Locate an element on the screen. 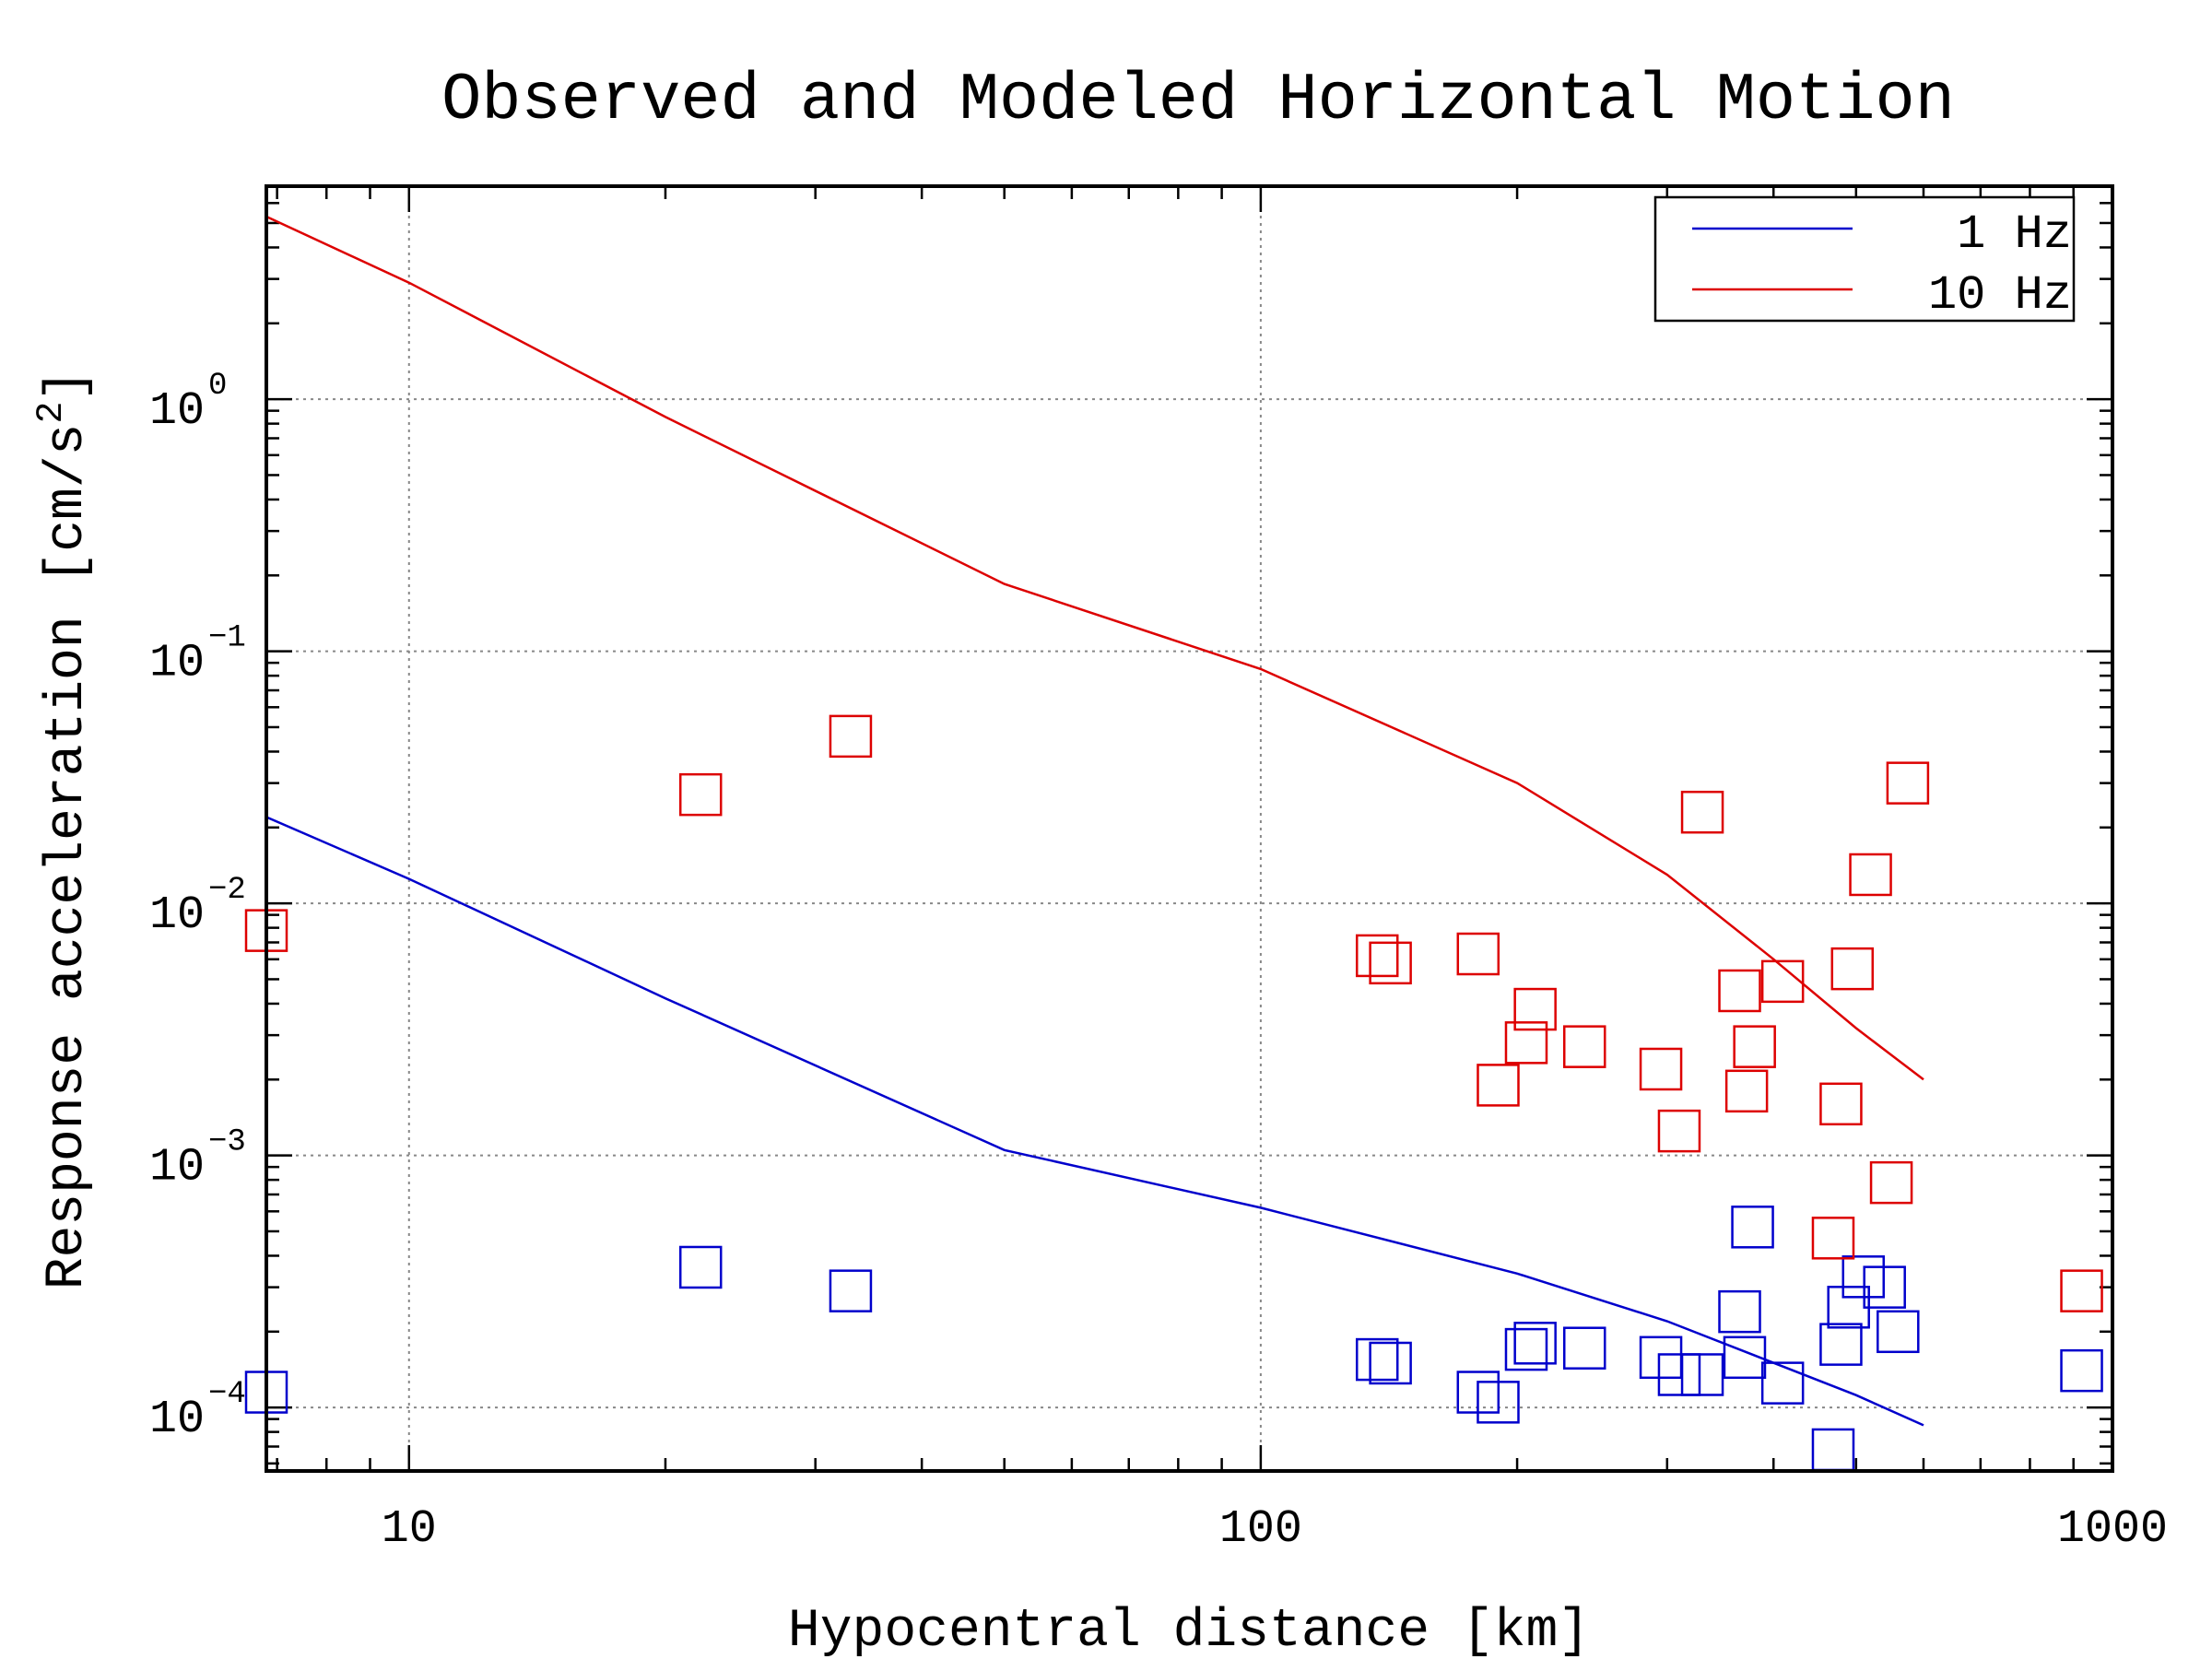 This screenshot has height=1659, width=2212. y-tick-exponent: −2 is located at coordinates (227, 890).